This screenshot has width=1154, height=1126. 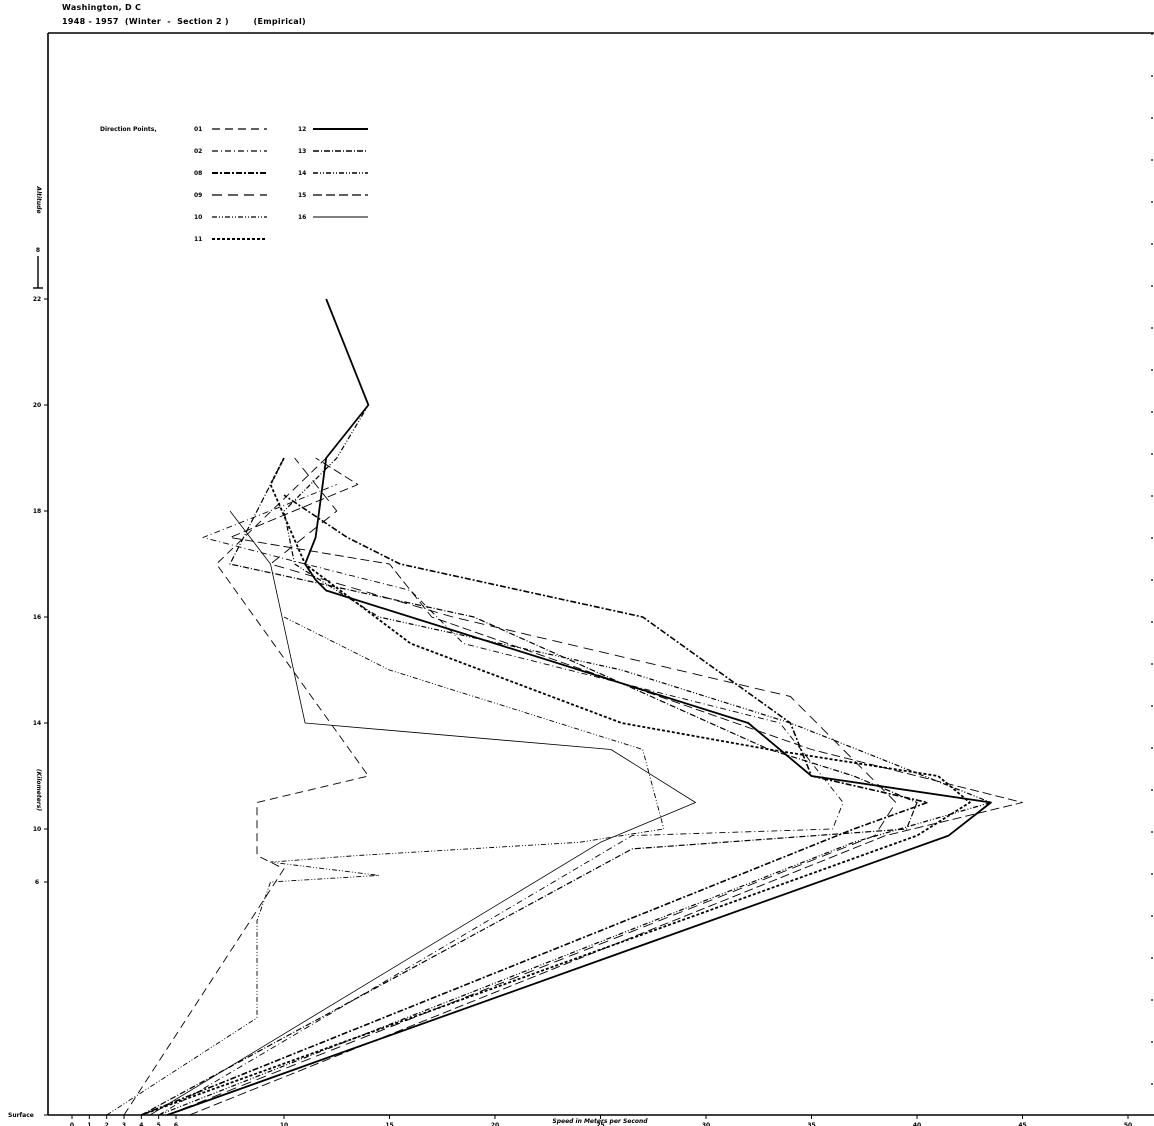 What do you see at coordinates (38, 250) in the screenshot?
I see `y-top-label: 8` at bounding box center [38, 250].